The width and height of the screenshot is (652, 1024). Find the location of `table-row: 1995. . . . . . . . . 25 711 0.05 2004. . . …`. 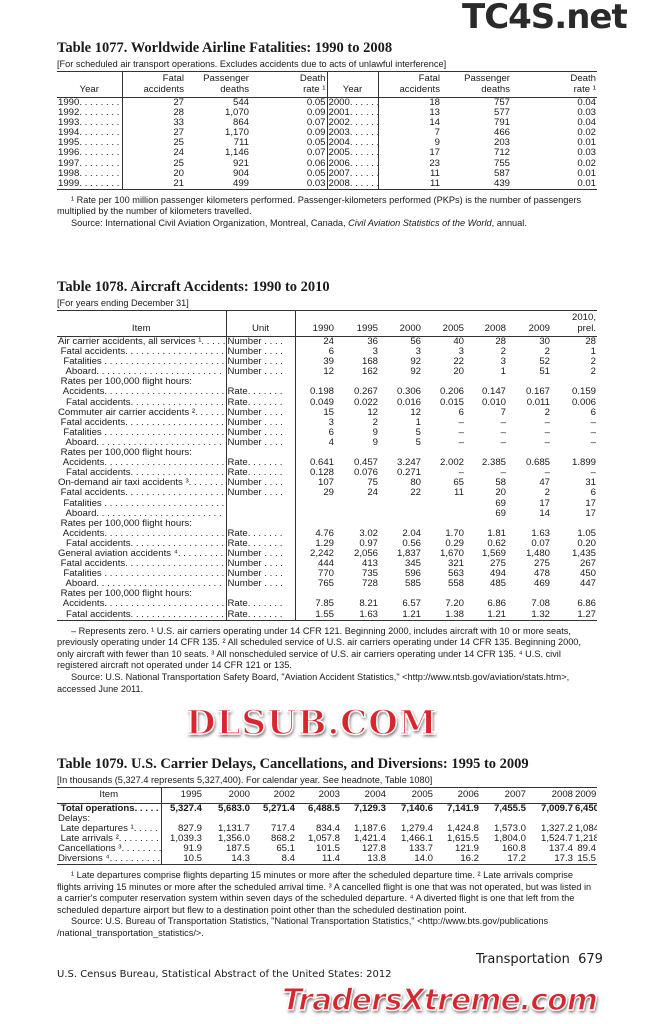

table-row: 1995. . . . . . . . . 25 711 0.05 2004. . . … is located at coordinates (327, 143).